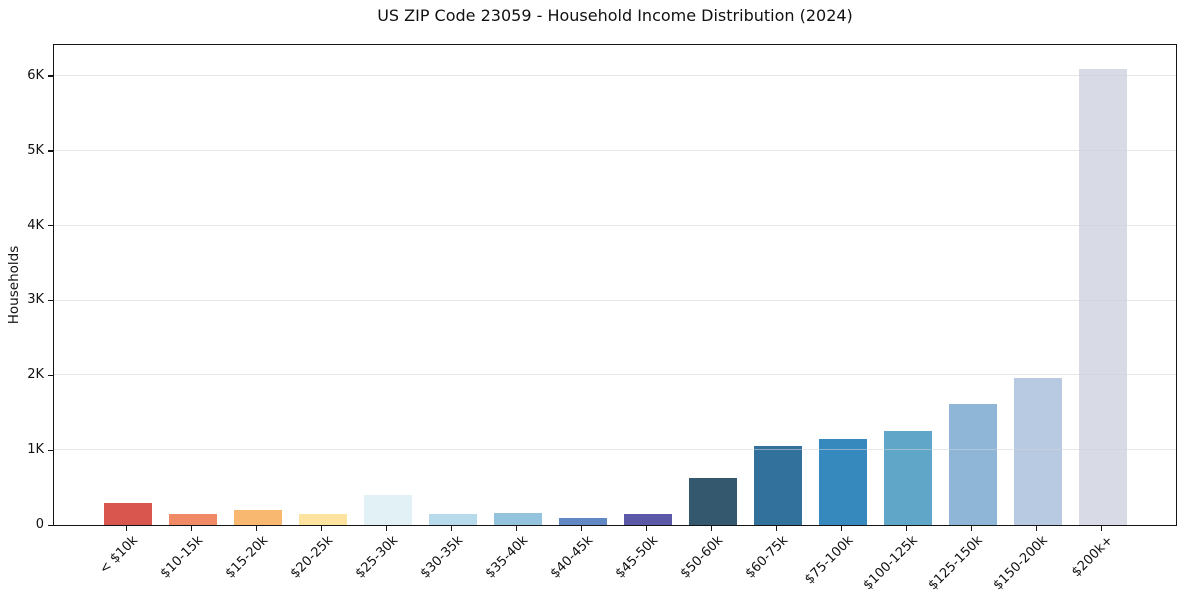 Image resolution: width=1189 pixels, height=593 pixels. Describe the element at coordinates (50, 76) in the screenshot. I see `y-tick-mark-6K` at that location.